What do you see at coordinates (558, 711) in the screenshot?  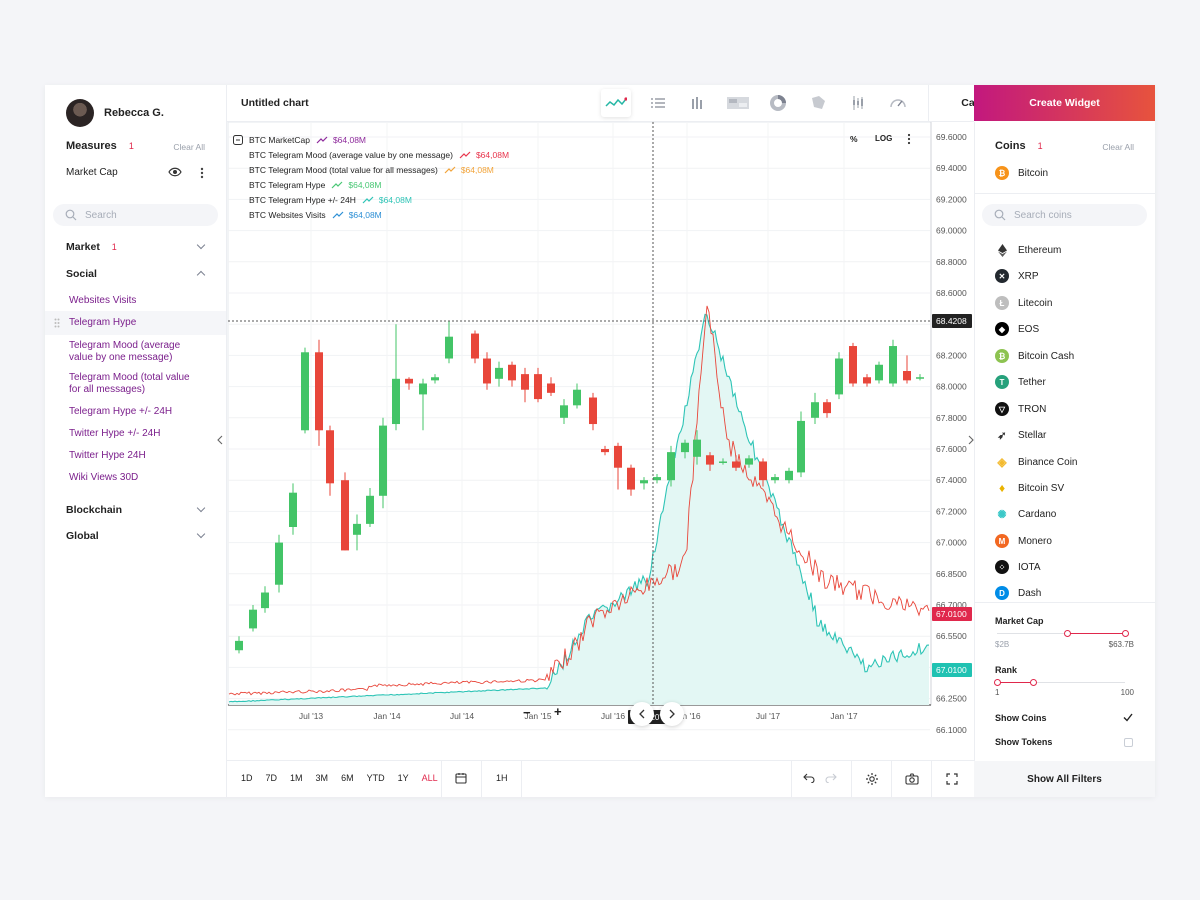 I see `zoom-in-button: +` at bounding box center [558, 711].